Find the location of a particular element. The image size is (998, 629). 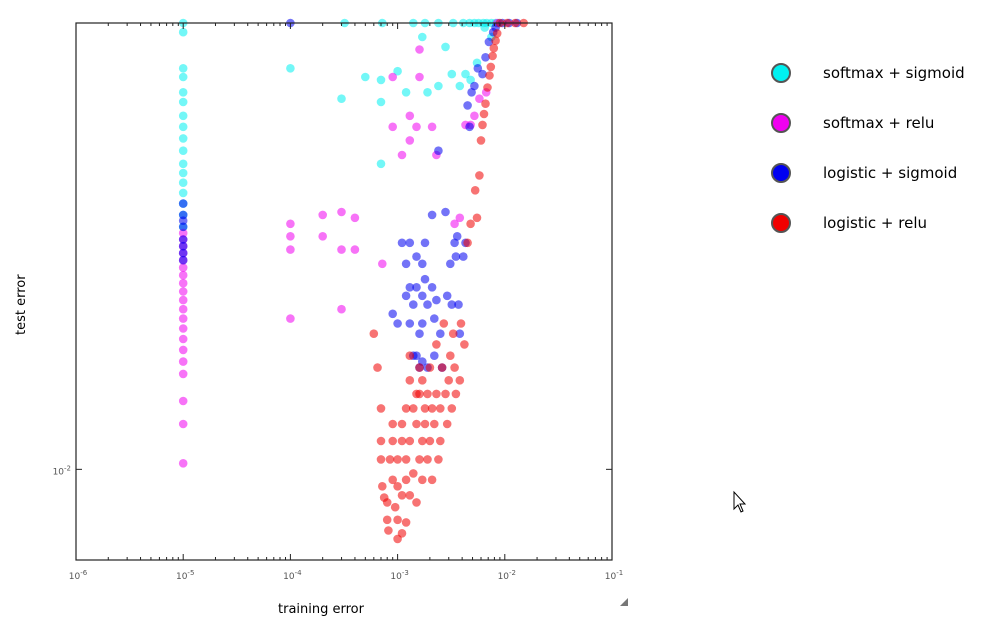

legend-label: softmax + sigmoid is located at coordinates (894, 73).